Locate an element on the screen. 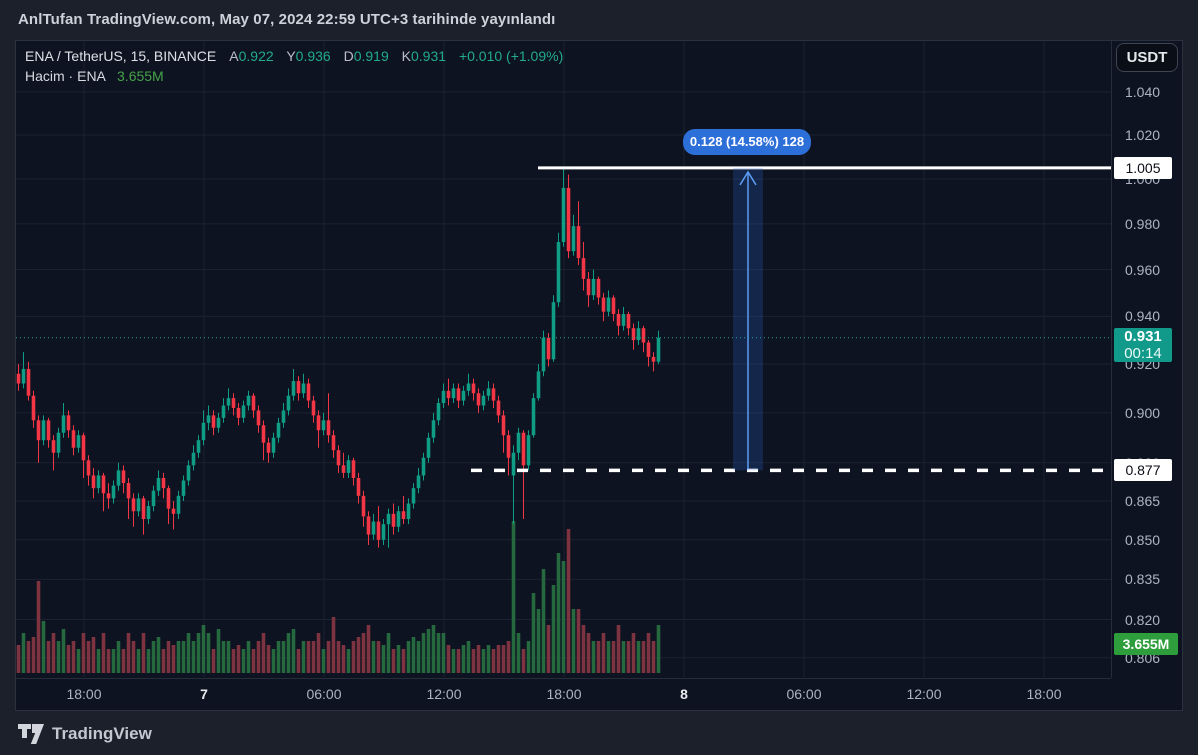 This screenshot has height=755, width=1198. price-tick-label: 0.850 is located at coordinates (1143, 539).